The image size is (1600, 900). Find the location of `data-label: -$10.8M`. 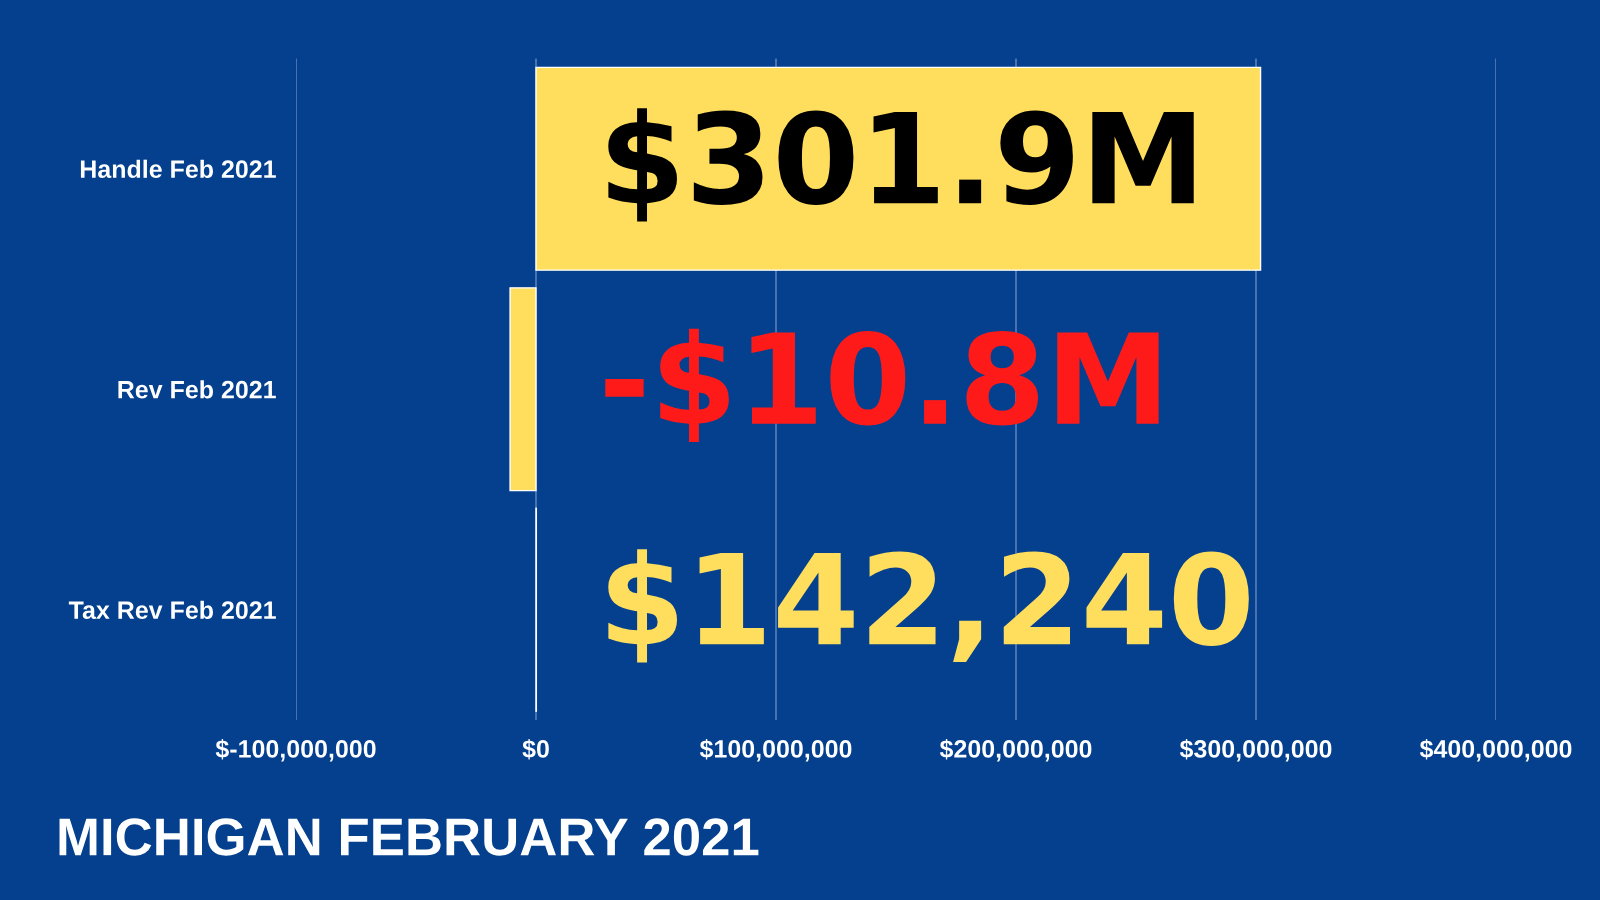

data-label: -$10.8M is located at coordinates (882, 385).